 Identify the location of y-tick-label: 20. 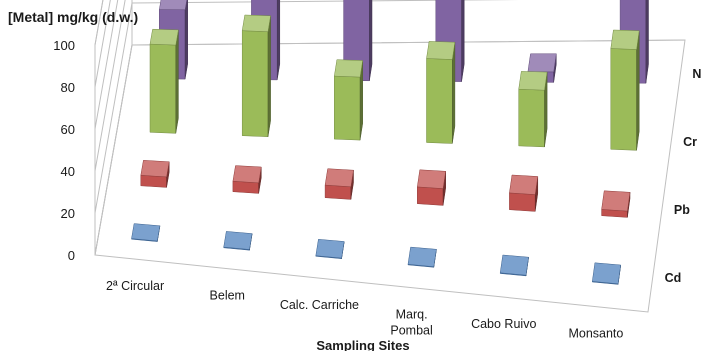
(68, 213).